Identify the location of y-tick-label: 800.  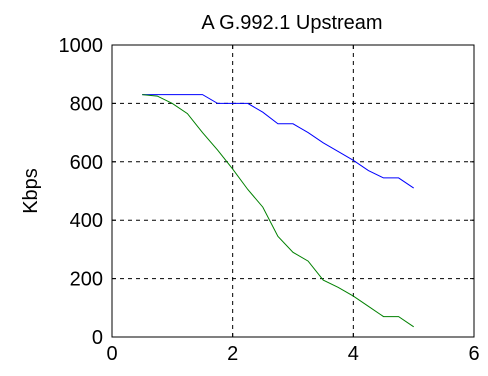
(86, 104).